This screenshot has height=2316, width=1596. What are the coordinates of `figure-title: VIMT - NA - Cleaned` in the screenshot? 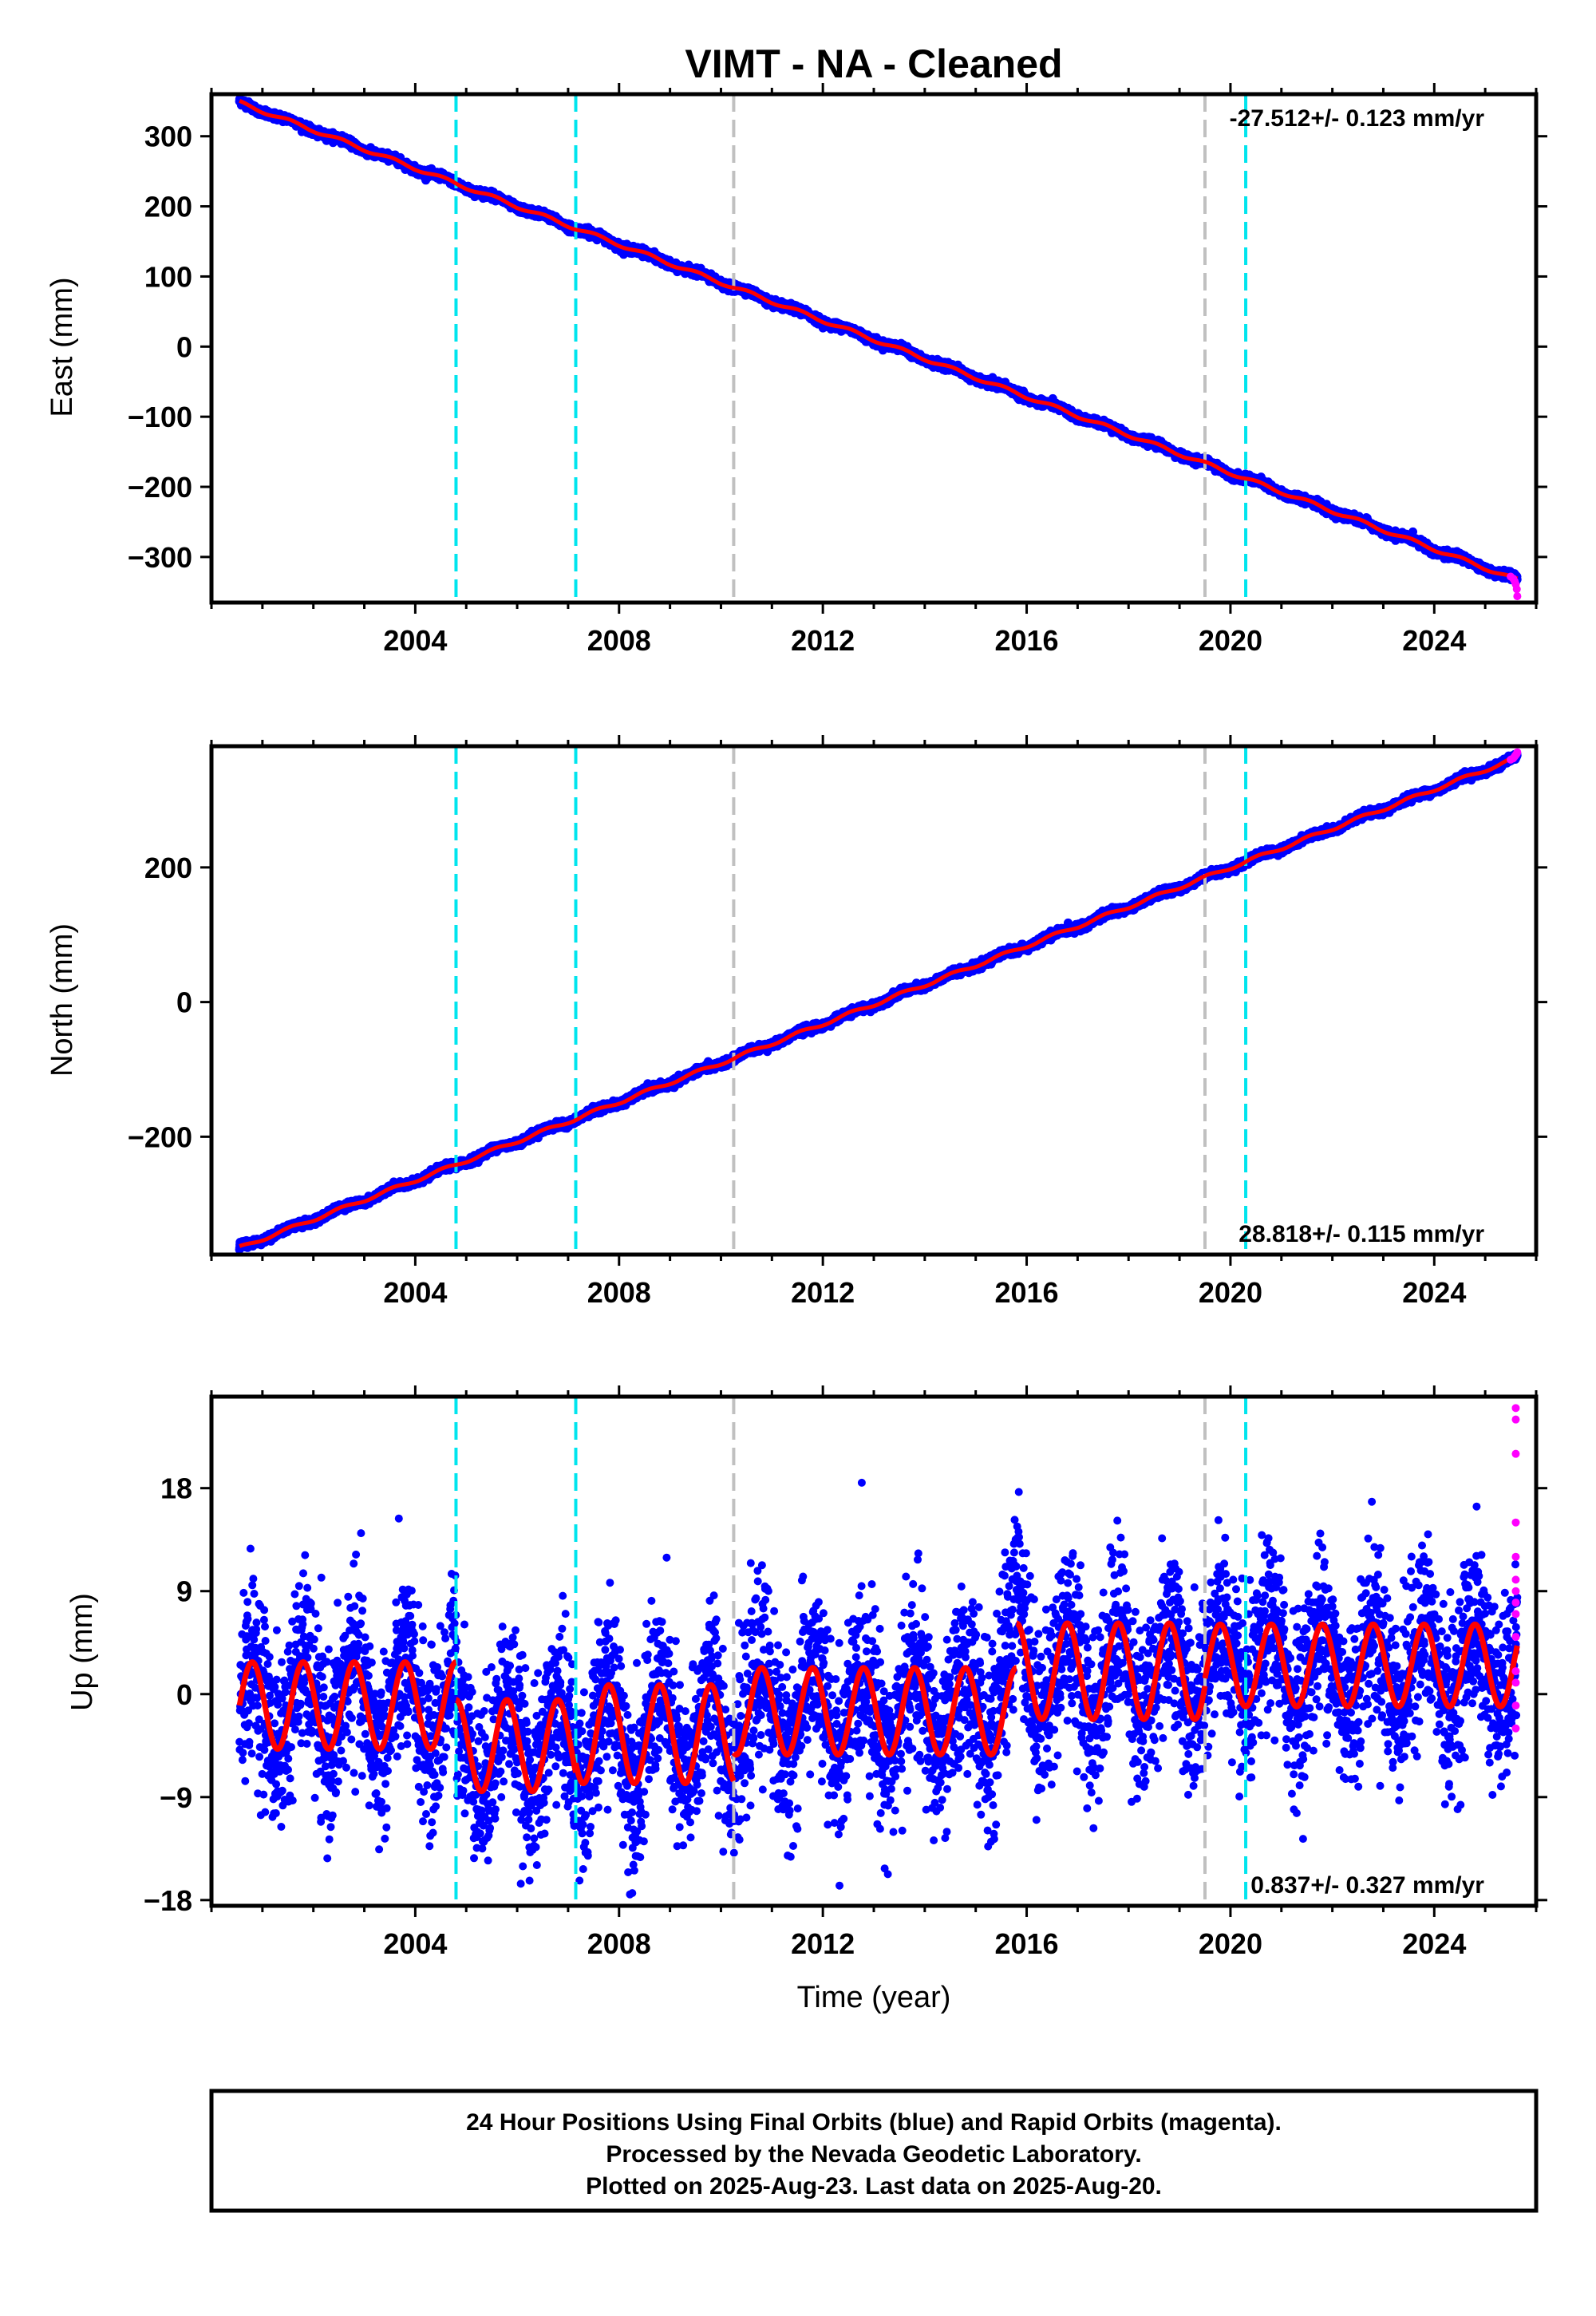 It's located at (873, 63).